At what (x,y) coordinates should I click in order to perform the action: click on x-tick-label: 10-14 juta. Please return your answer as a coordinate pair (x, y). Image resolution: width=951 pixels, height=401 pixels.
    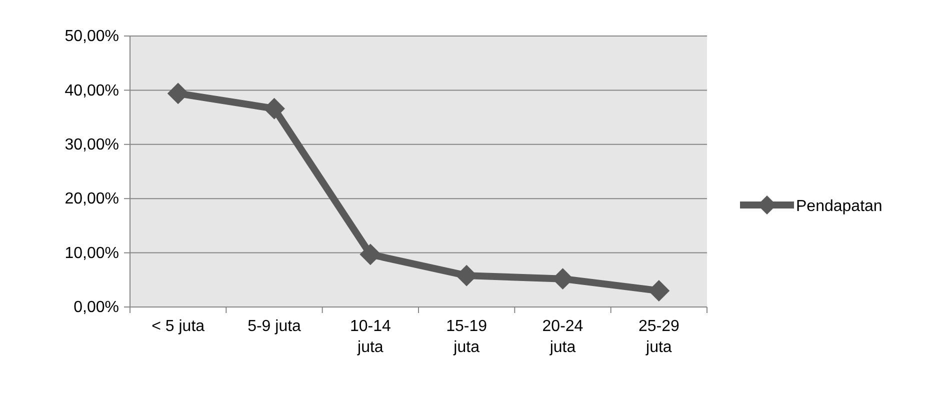
    Looking at the image, I should click on (370, 337).